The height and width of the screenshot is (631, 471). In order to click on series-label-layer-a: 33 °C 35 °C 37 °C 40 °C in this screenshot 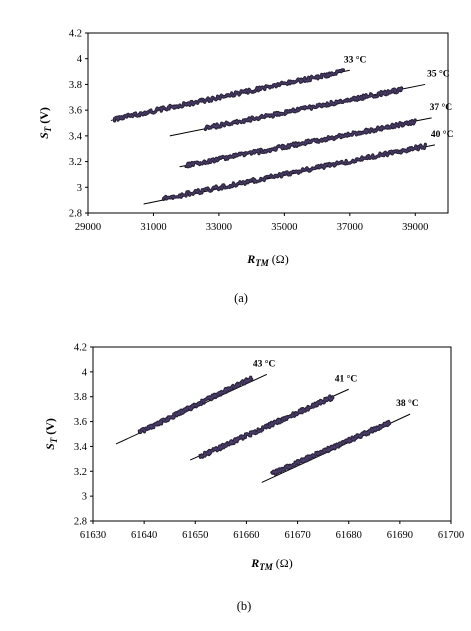, I will do `click(399, 97)`.